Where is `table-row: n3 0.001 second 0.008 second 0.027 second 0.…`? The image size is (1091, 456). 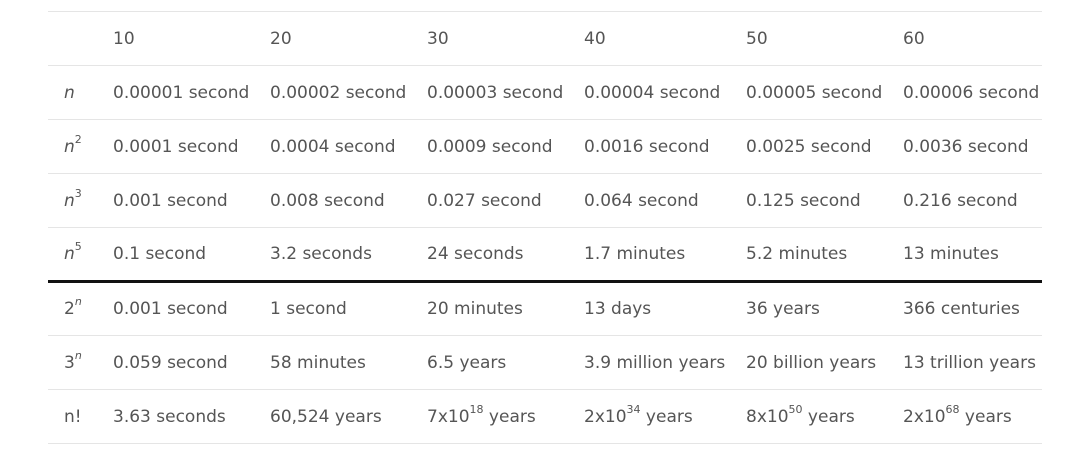
table-row: n3 0.001 second 0.008 second 0.027 second 0.… is located at coordinates (545, 200).